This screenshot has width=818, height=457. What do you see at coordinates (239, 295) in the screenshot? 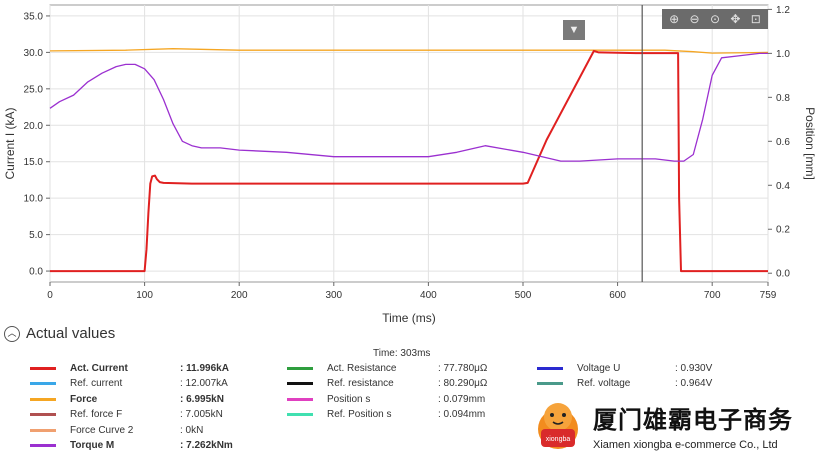
I see `x-tick-label: 200` at bounding box center [239, 295].